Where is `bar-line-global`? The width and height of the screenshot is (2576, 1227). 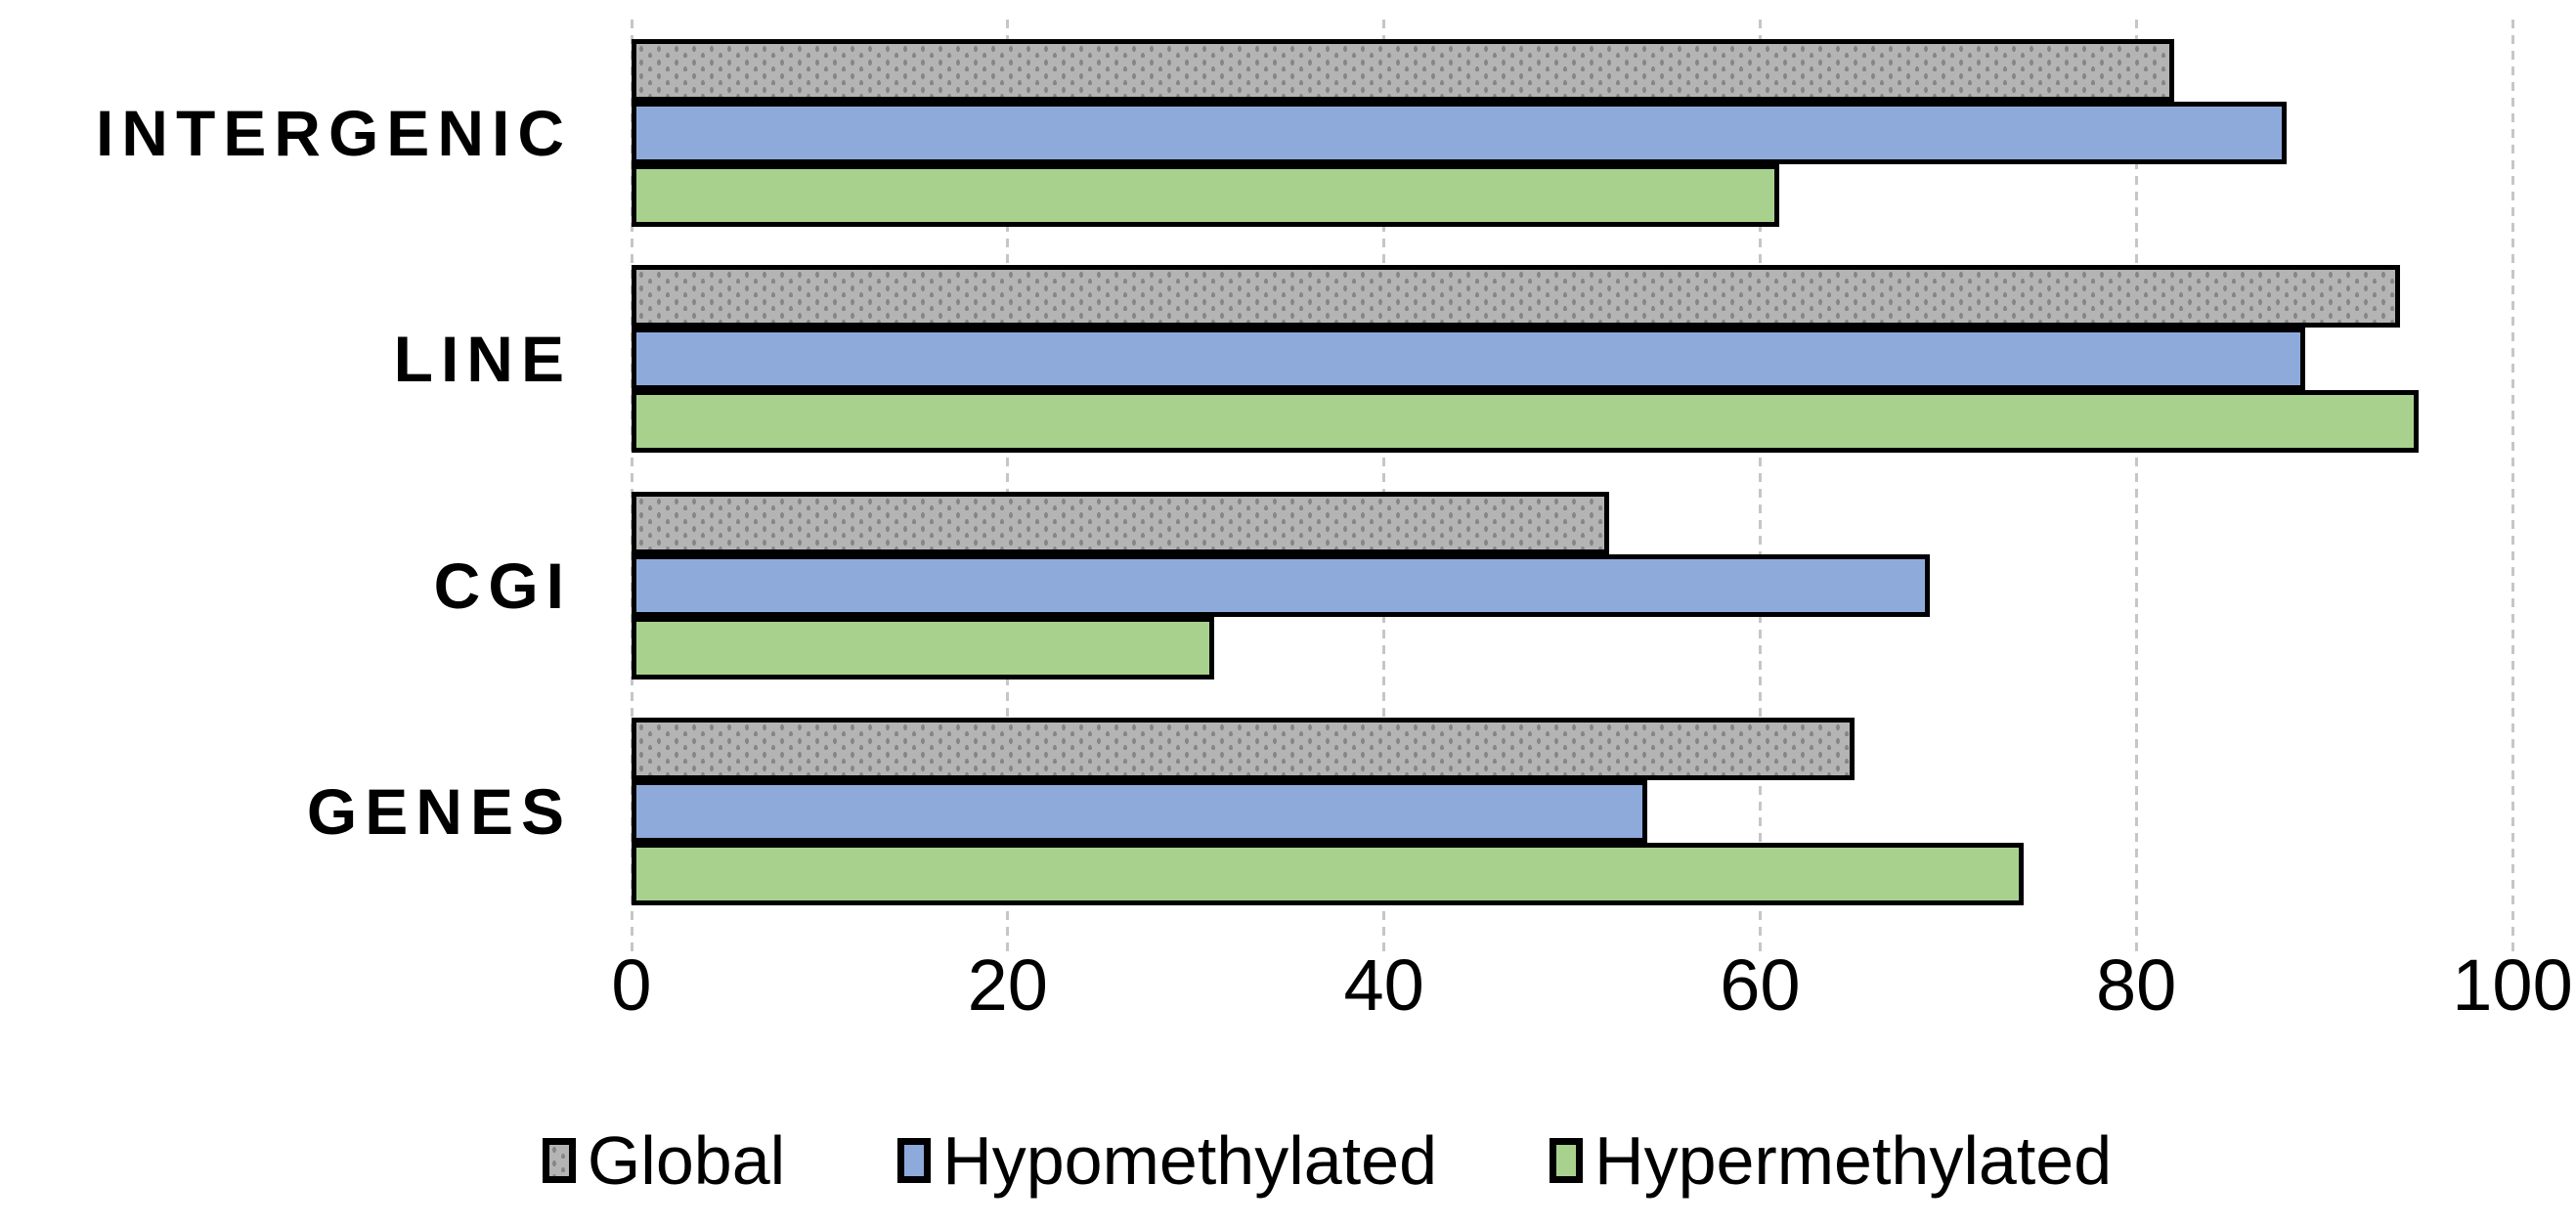 bar-line-global is located at coordinates (1516, 297).